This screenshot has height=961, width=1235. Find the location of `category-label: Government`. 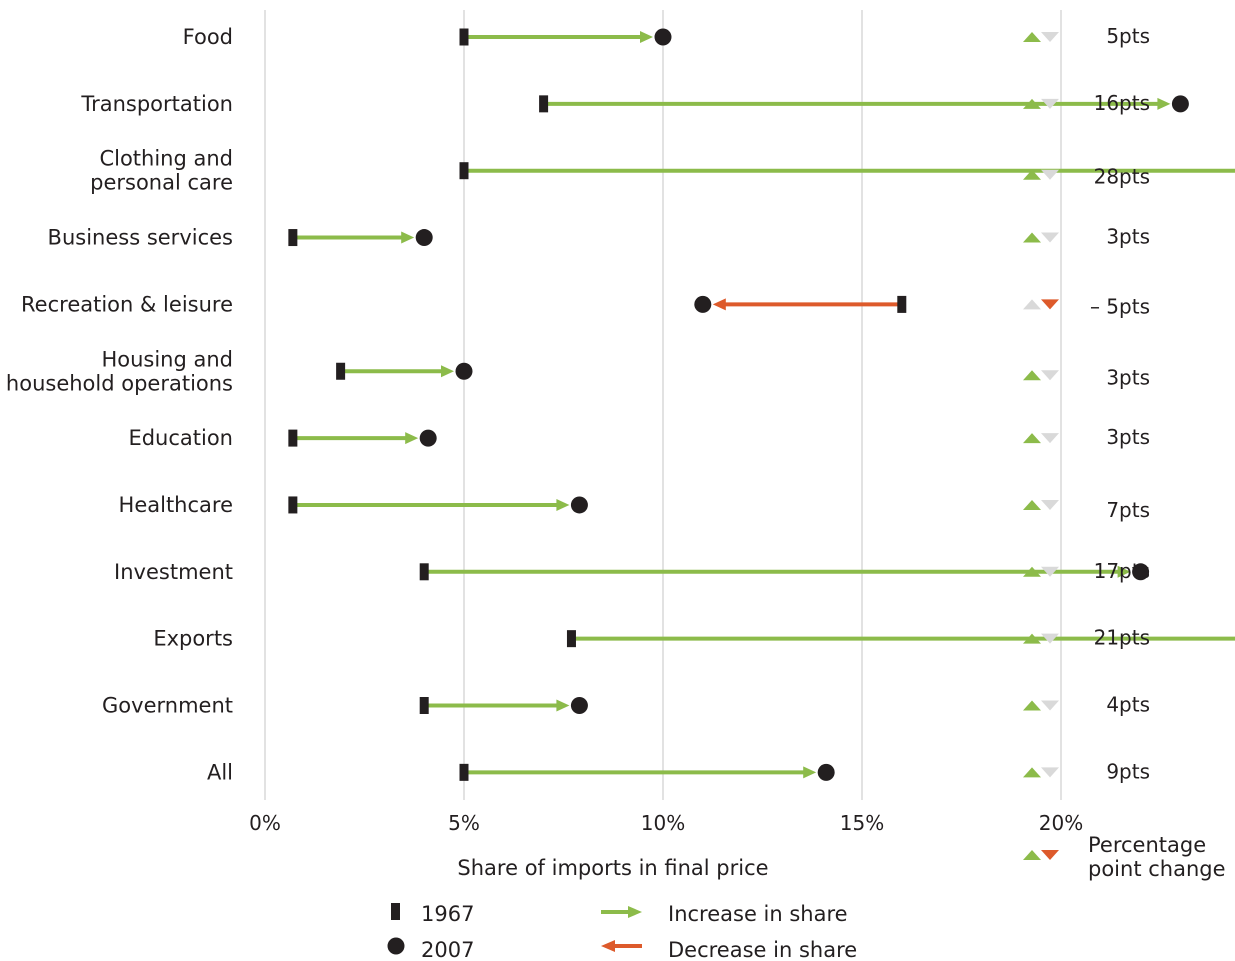

category-label: Government is located at coordinates (167, 706).